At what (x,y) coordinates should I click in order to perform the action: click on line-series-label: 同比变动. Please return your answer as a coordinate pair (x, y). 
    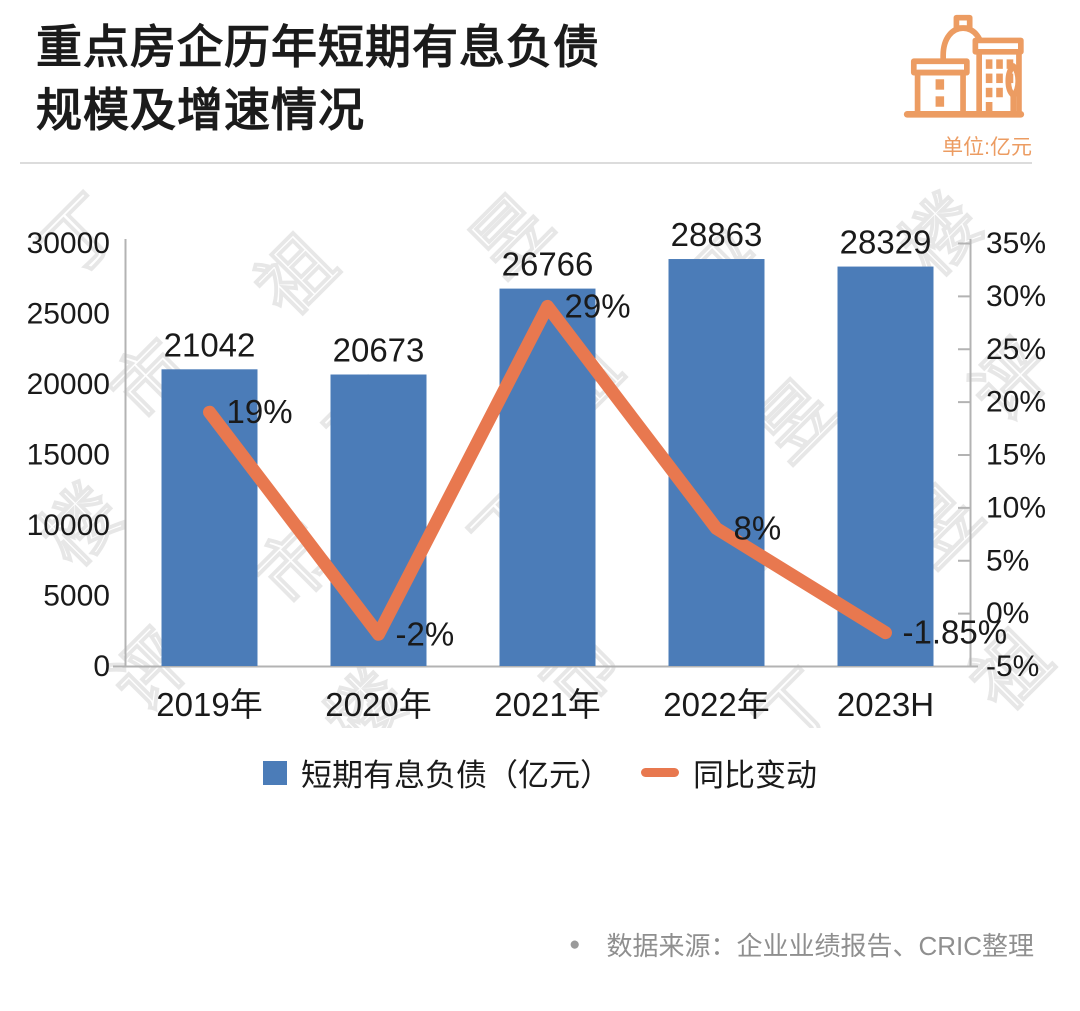
    Looking at the image, I should click on (755, 775).